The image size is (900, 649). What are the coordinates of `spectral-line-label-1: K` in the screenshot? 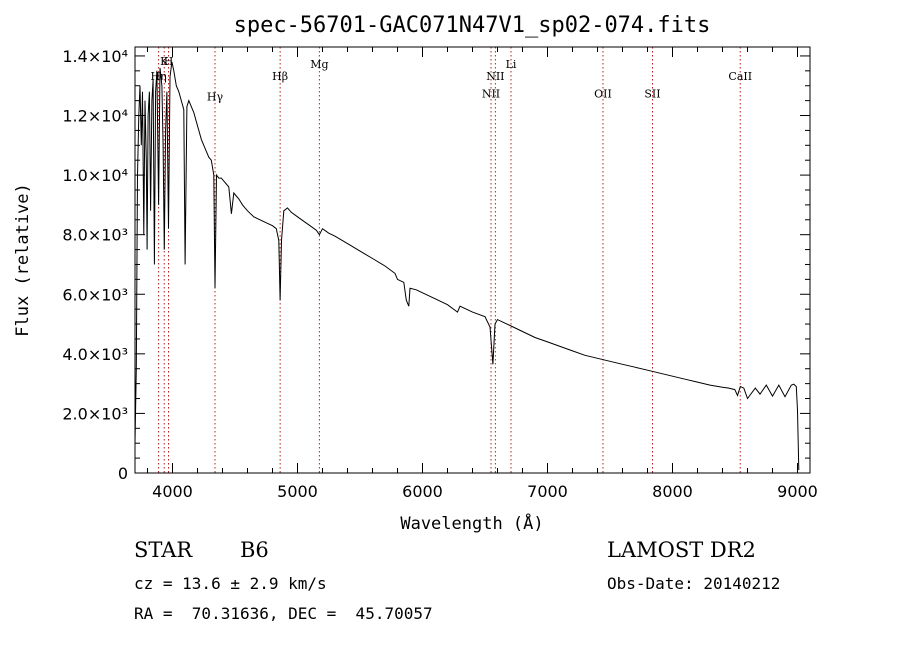 It's located at (164, 61).